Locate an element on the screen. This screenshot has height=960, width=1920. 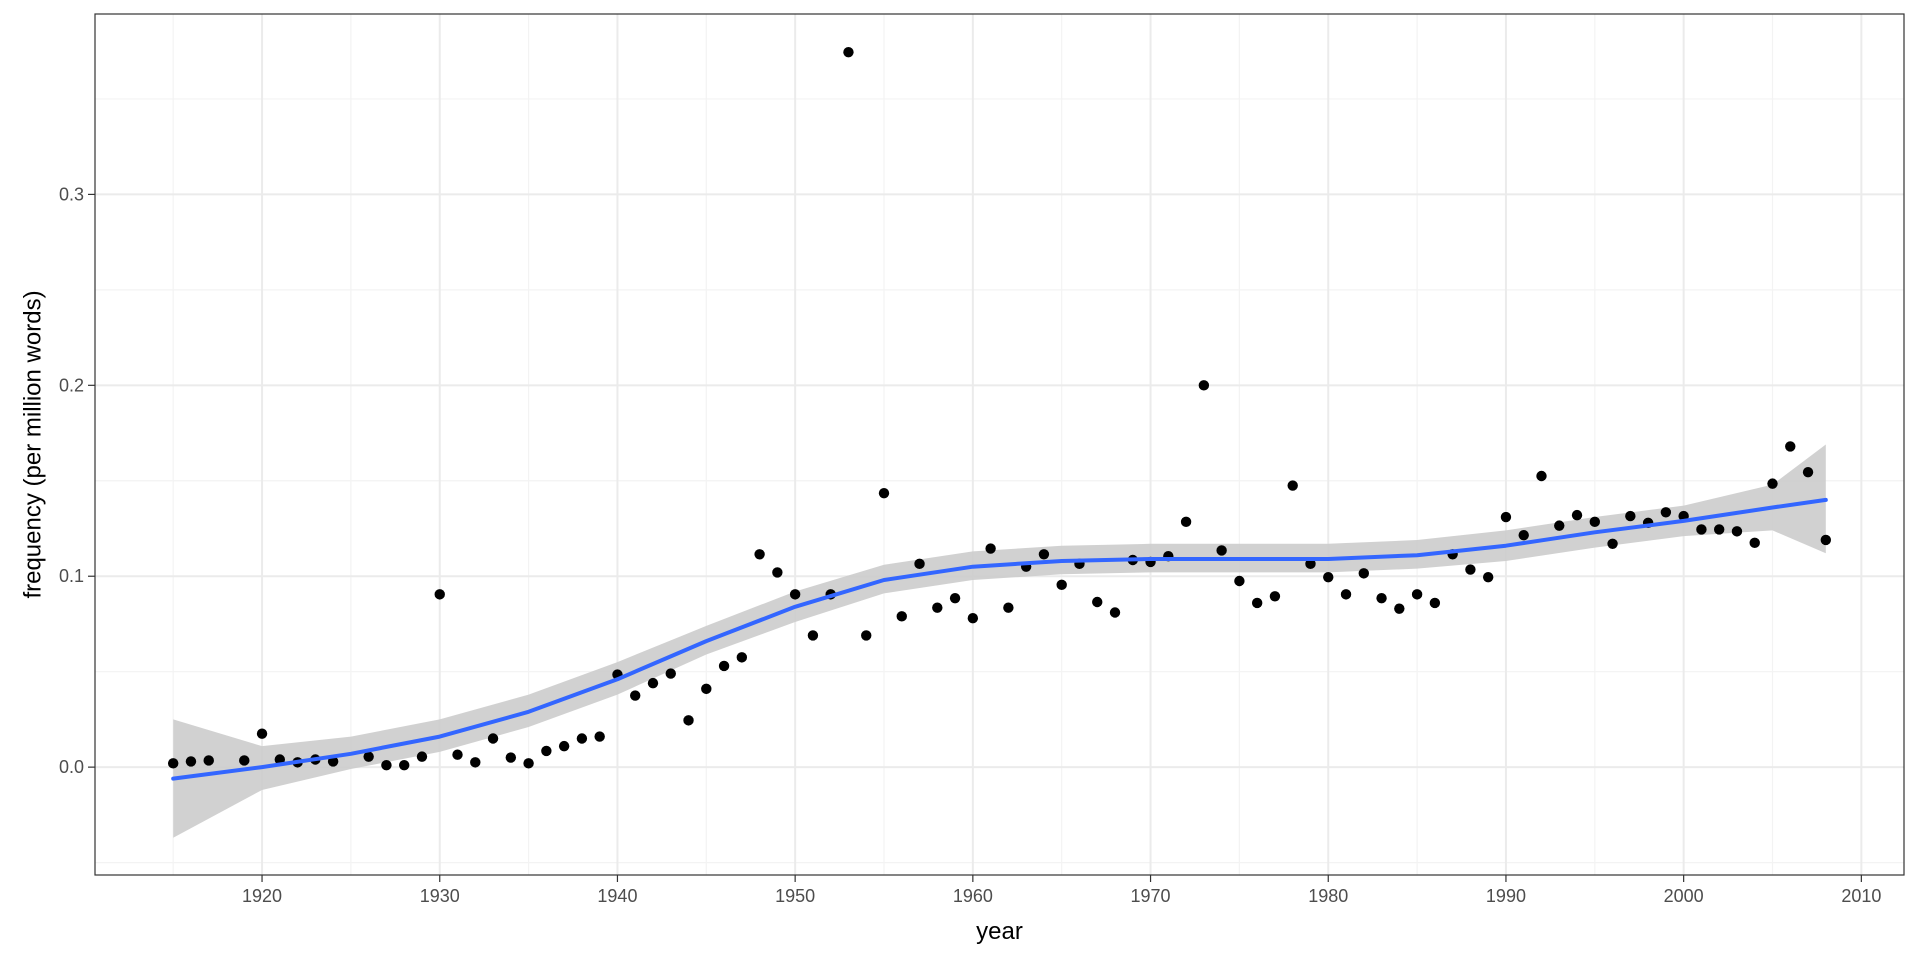
x-tick-label: 1940 is located at coordinates (617, 896).